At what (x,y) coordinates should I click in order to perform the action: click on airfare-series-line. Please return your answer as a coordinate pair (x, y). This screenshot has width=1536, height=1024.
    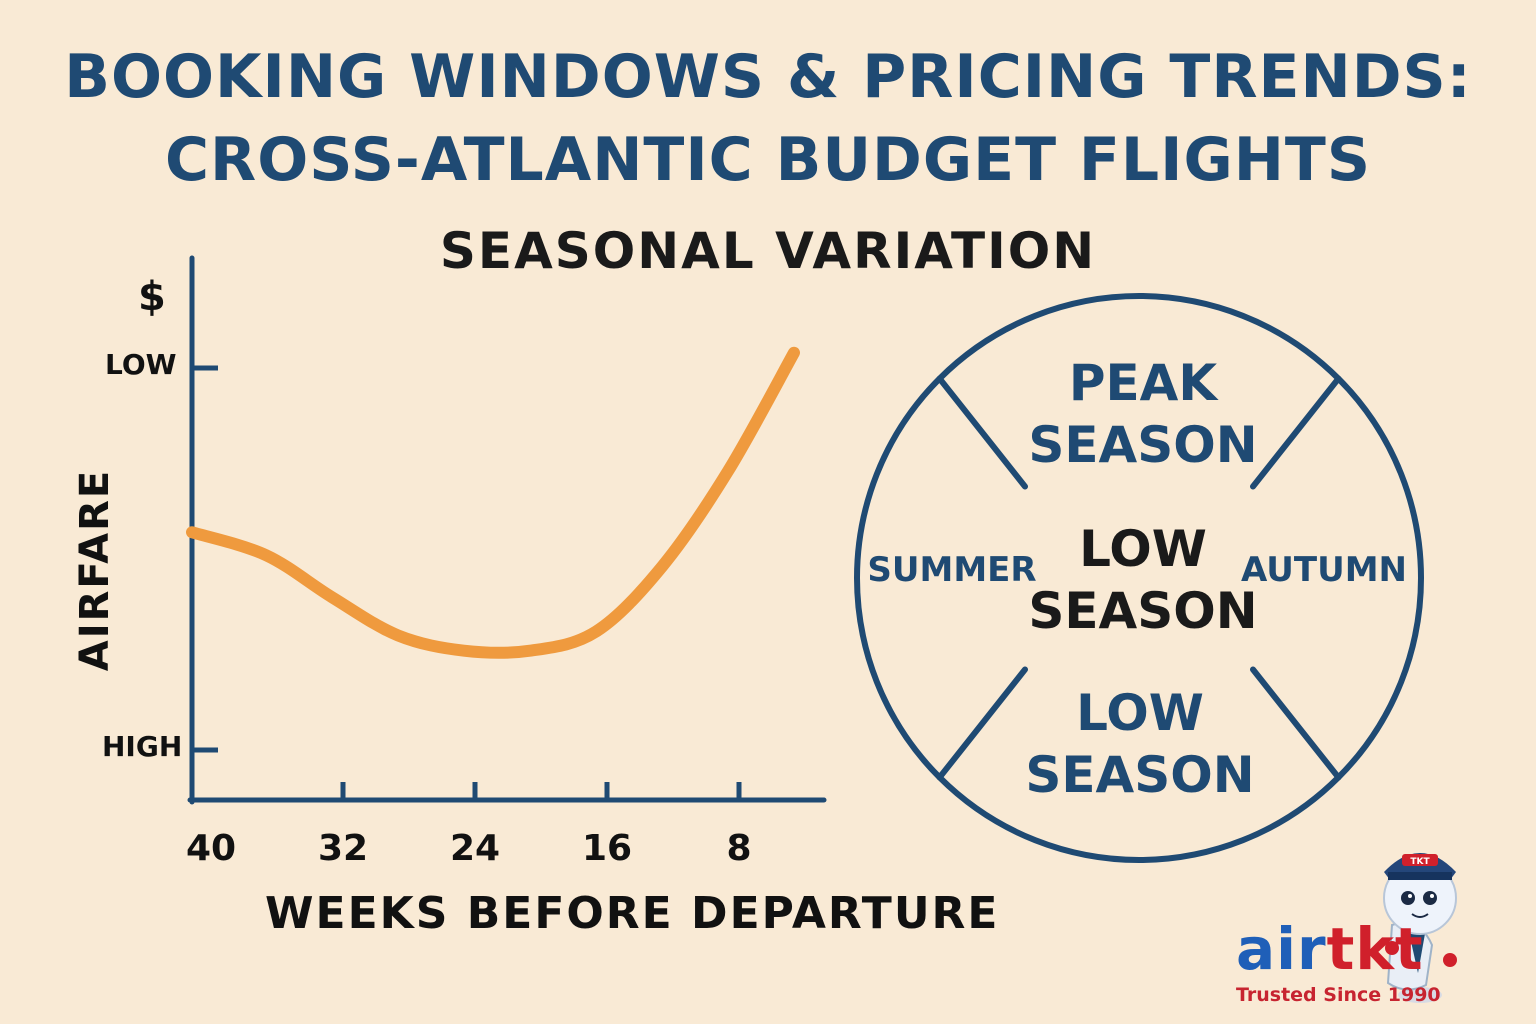
    Looking at the image, I should click on (493, 502).